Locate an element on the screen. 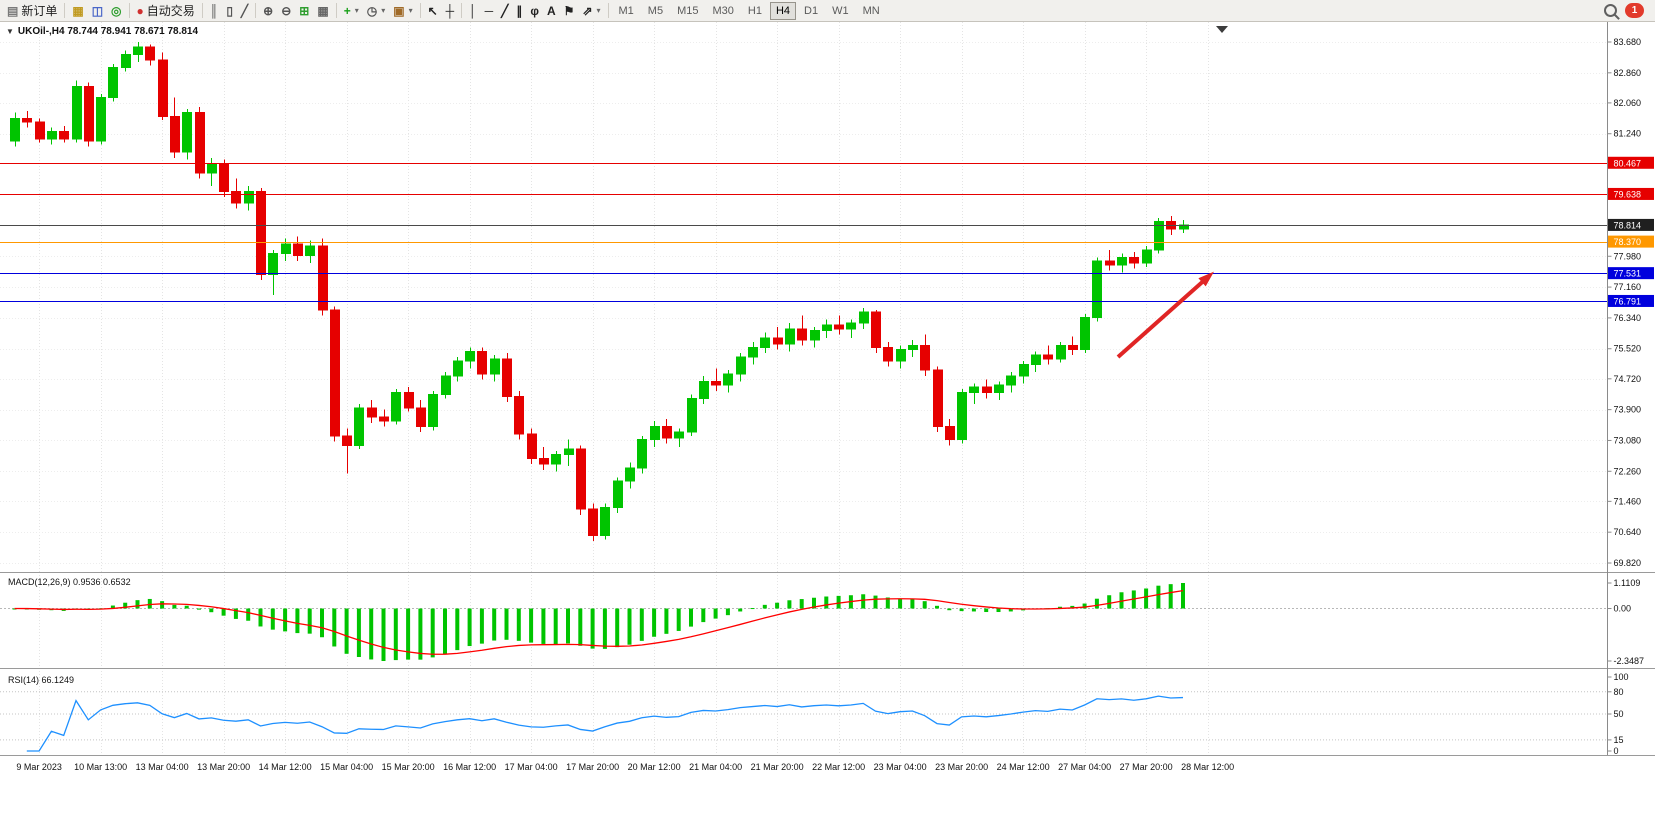  svg-text: 78.814 is located at coordinates (1628, 225).